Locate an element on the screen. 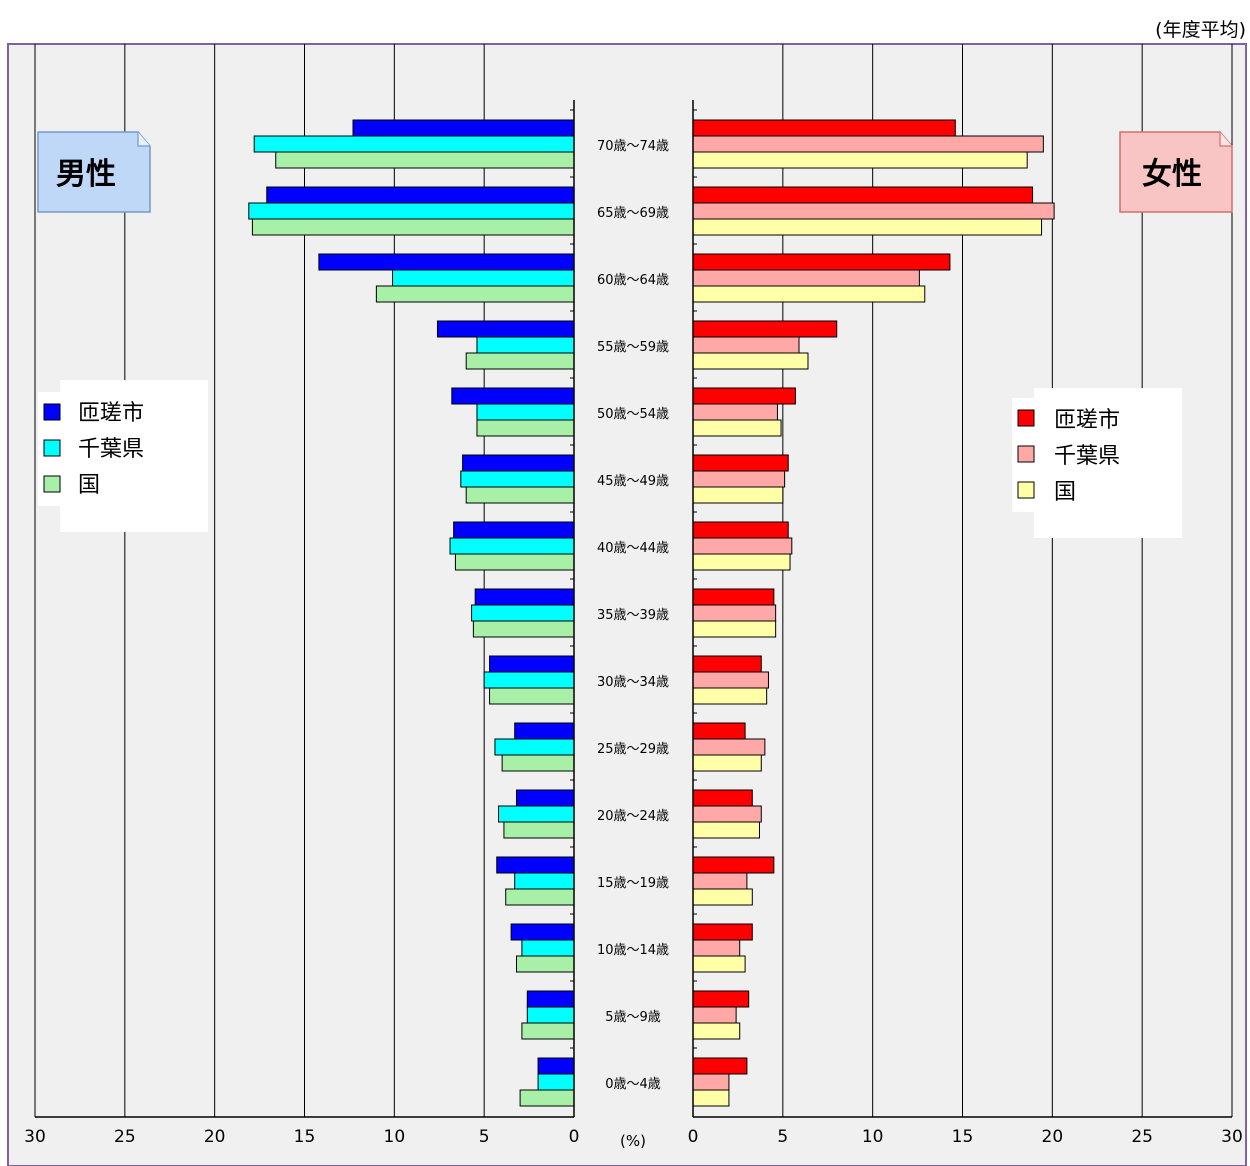 The image size is (1250, 1166). male-legend-label-city: 匝瑳市 is located at coordinates (111, 413).